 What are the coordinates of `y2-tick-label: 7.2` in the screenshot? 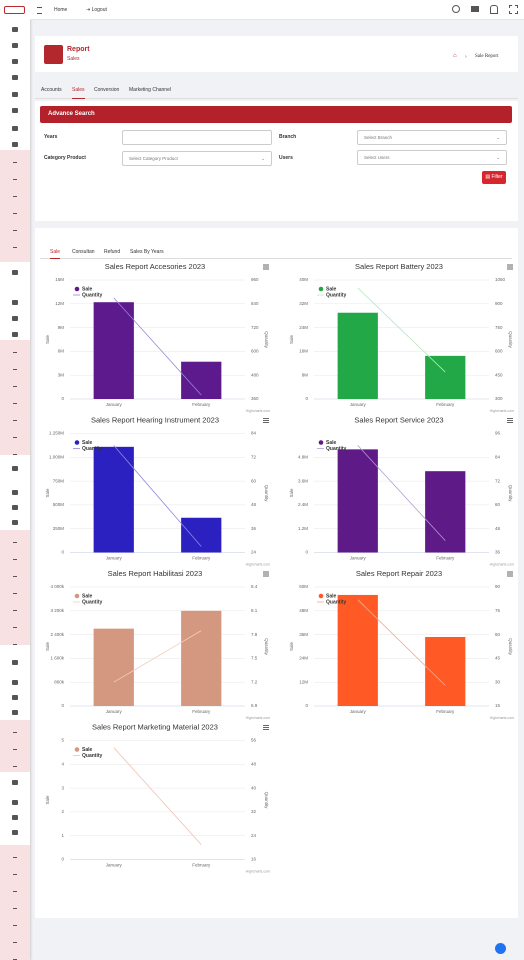 It's located at (254, 681).